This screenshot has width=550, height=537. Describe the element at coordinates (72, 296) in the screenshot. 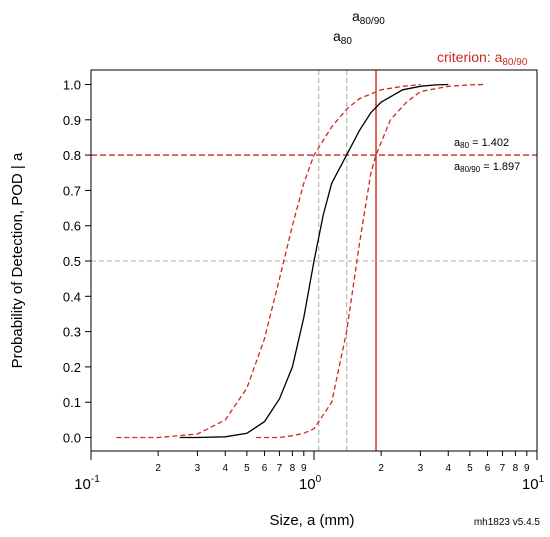

I see `y-tick-label-4: 0.4` at that location.